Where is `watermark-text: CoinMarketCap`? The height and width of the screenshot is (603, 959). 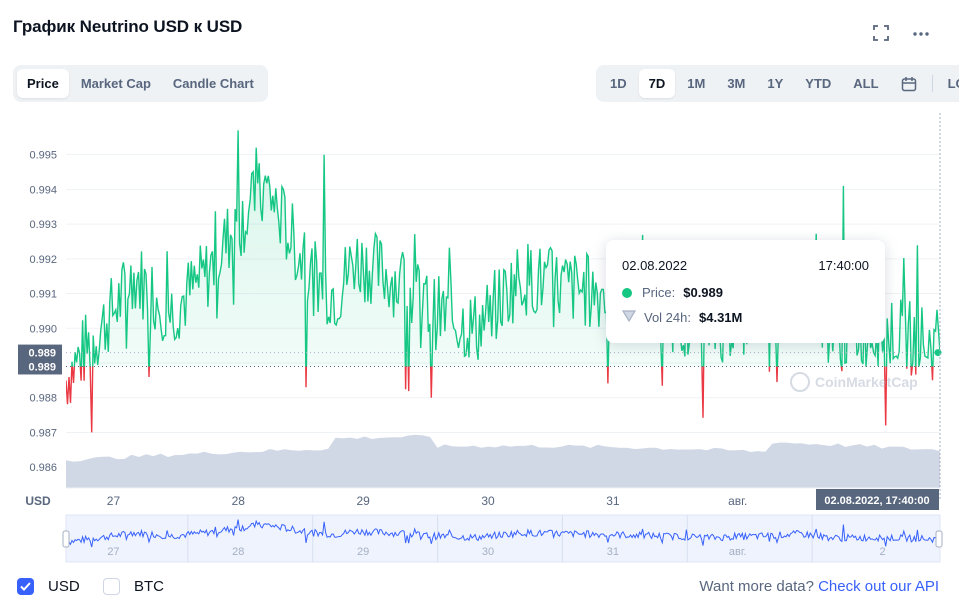
watermark-text: CoinMarketCap is located at coordinates (866, 382).